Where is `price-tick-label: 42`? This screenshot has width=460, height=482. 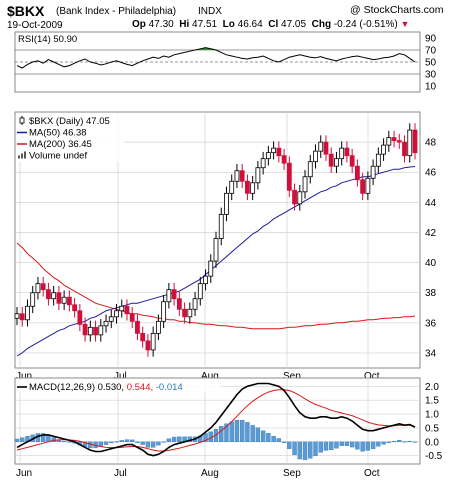
price-tick-label: 42 is located at coordinates (431, 233).